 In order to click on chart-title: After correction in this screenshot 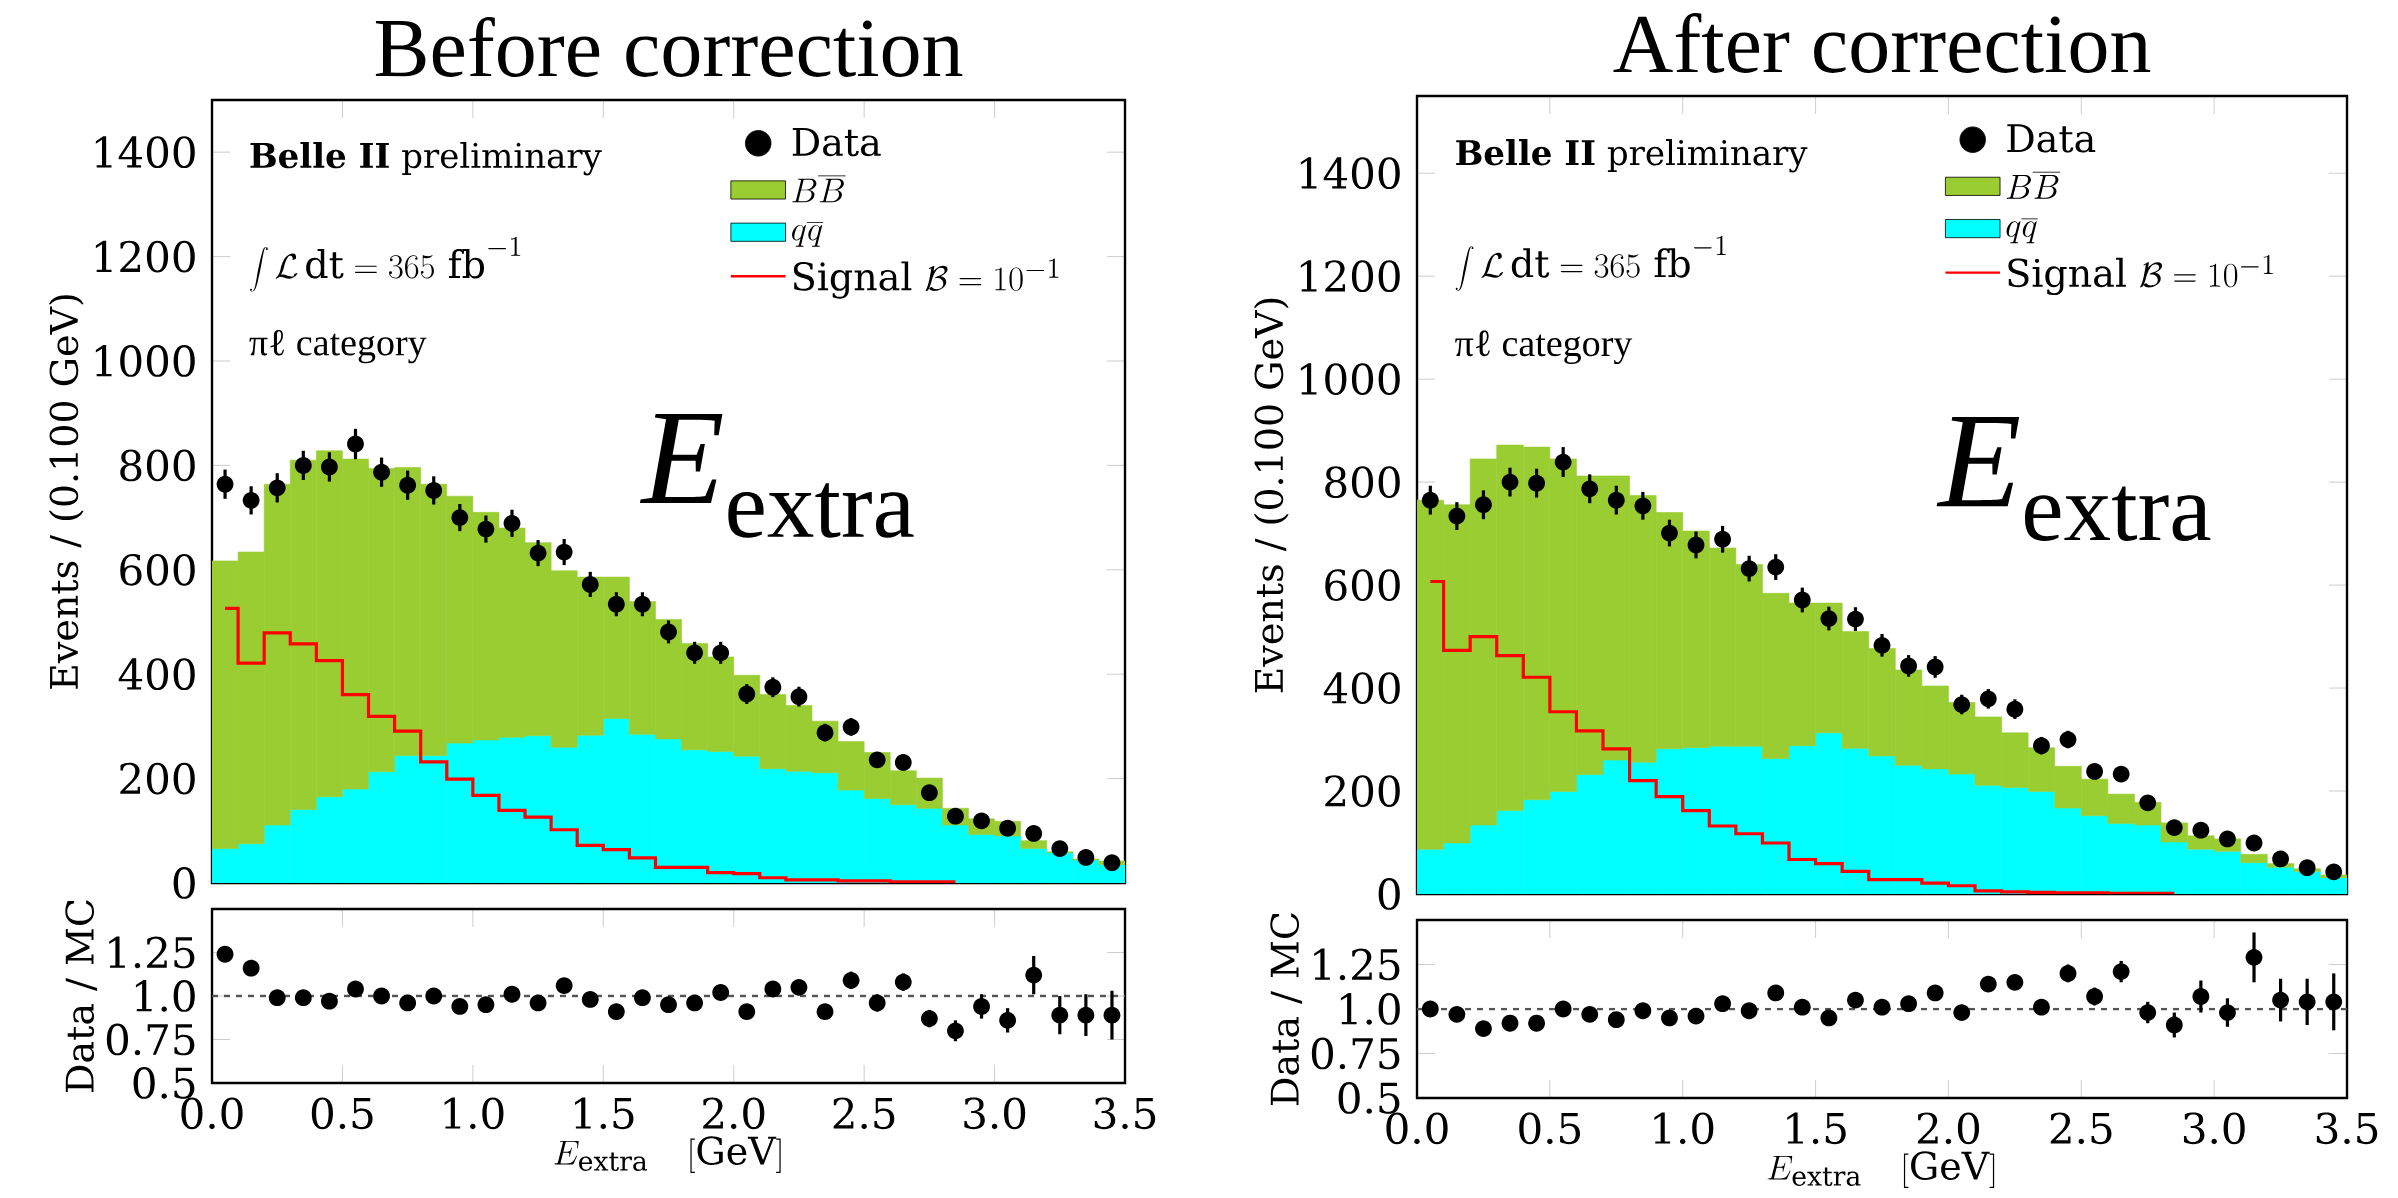, I will do `click(1882, 42)`.